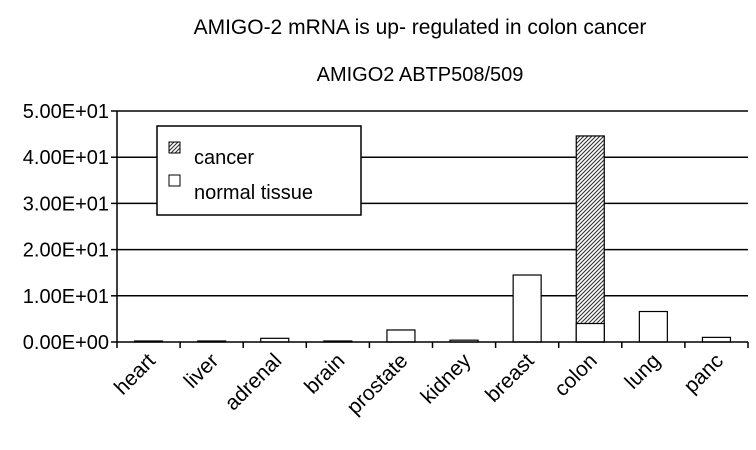 This screenshot has width=756, height=450. I want to click on chart-subtitle: AMIGO2 ABTP508/509, so click(420, 75).